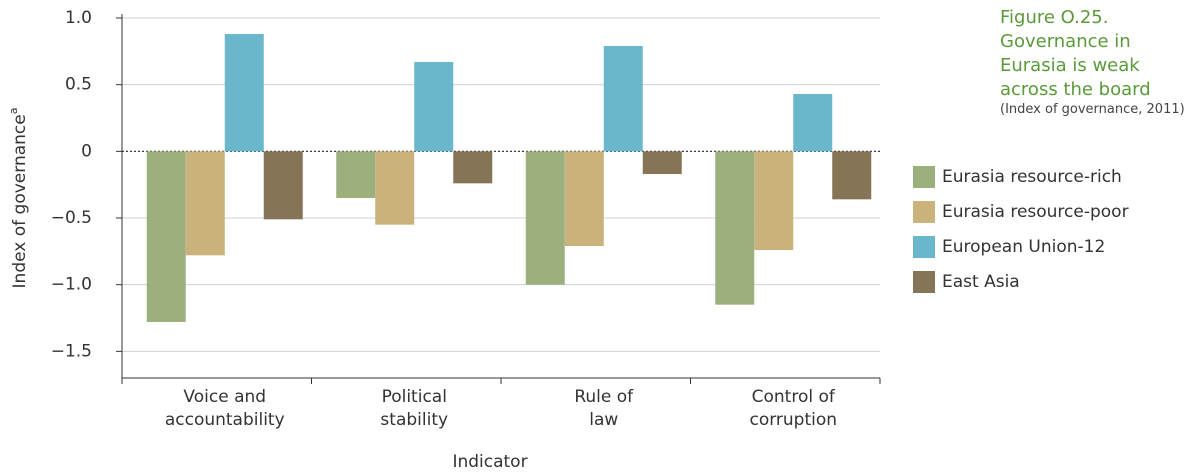  What do you see at coordinates (1092, 109) in the screenshot?
I see `chart-subtitle: (Index of governance, 2011)` at bounding box center [1092, 109].